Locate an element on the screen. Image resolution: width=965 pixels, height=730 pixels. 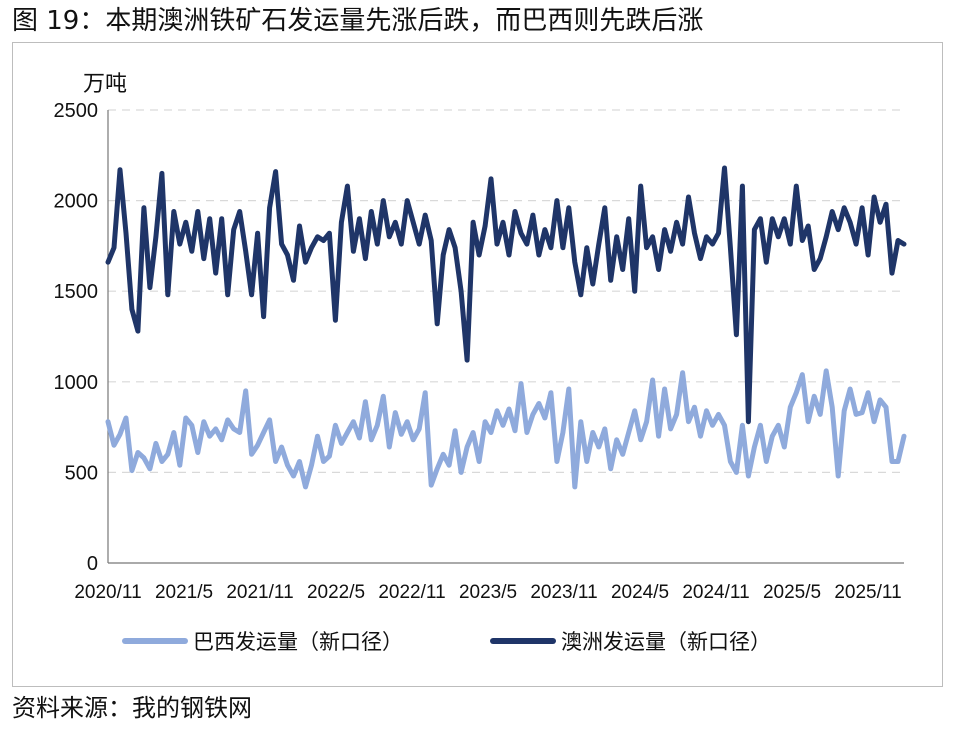
y-tick-label: 1500 is located at coordinates (76, 292).